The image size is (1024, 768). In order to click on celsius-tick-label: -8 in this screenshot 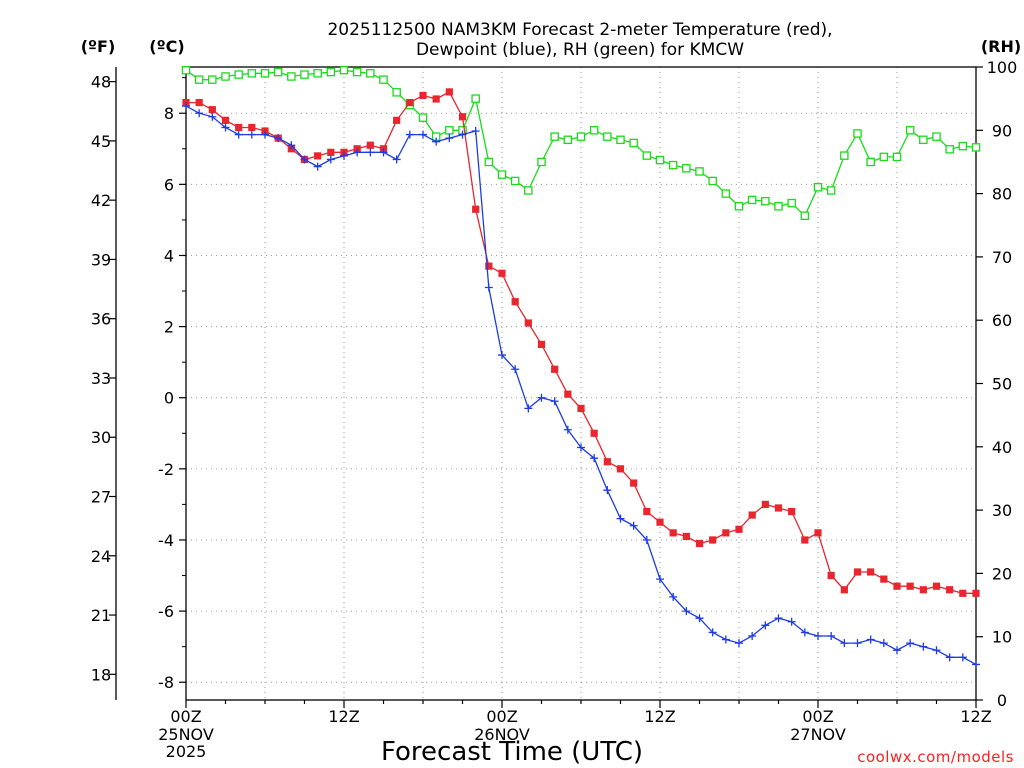, I will do `click(166, 682)`.